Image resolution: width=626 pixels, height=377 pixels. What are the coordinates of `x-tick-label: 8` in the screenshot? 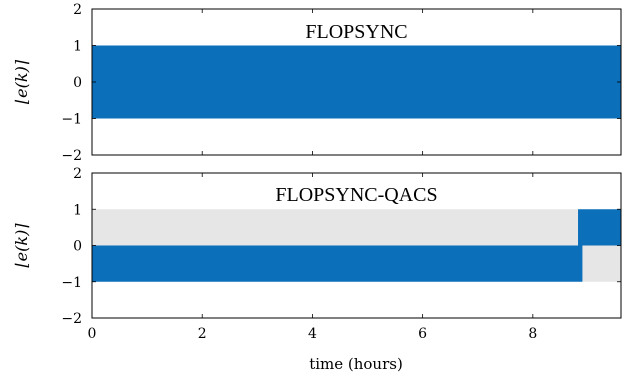 It's located at (532, 334).